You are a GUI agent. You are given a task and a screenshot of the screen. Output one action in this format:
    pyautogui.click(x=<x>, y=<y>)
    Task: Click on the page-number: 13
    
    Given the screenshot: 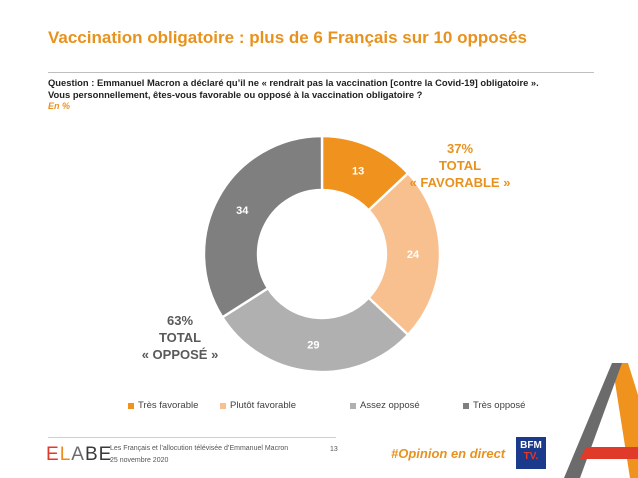 What is the action you would take?
    pyautogui.click(x=334, y=449)
    